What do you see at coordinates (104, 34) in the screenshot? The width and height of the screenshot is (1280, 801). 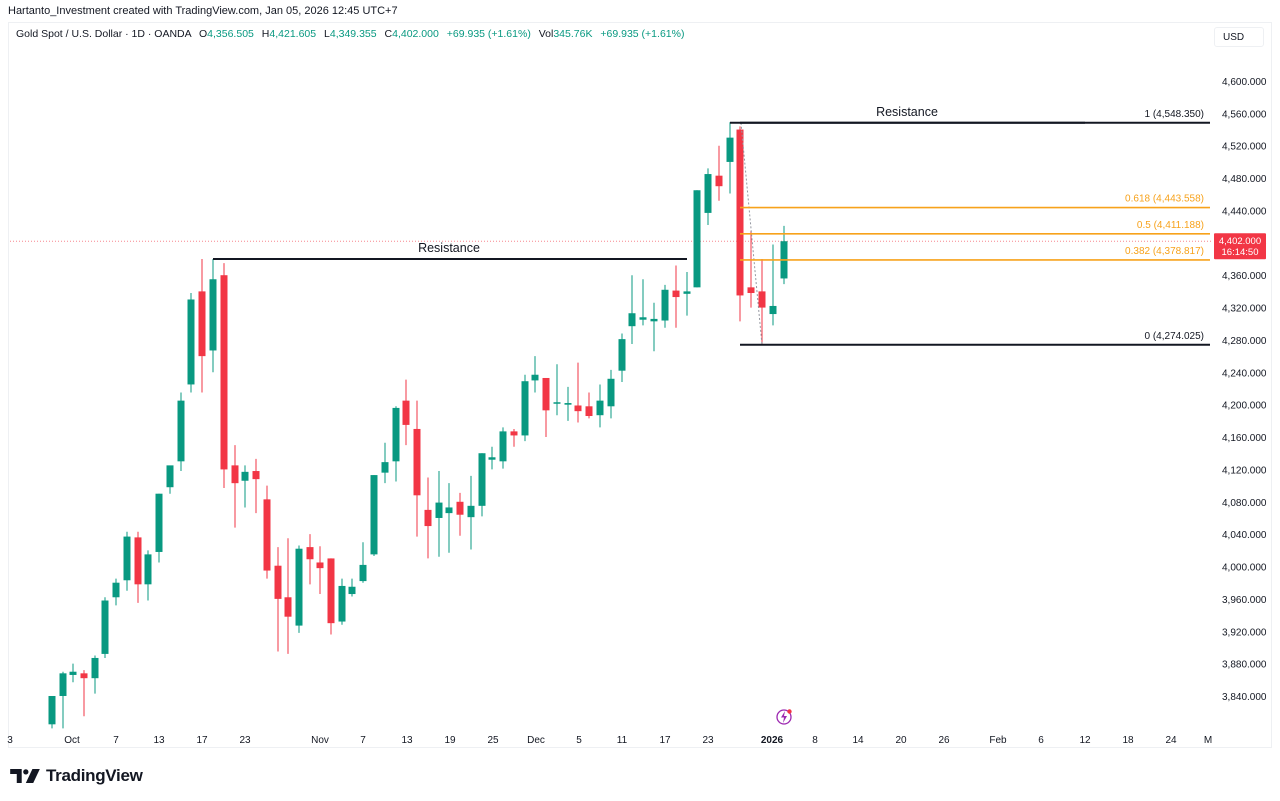 I see `symbol-title: Gold Spot / U.S. Dollar · 1D · OANDA` at bounding box center [104, 34].